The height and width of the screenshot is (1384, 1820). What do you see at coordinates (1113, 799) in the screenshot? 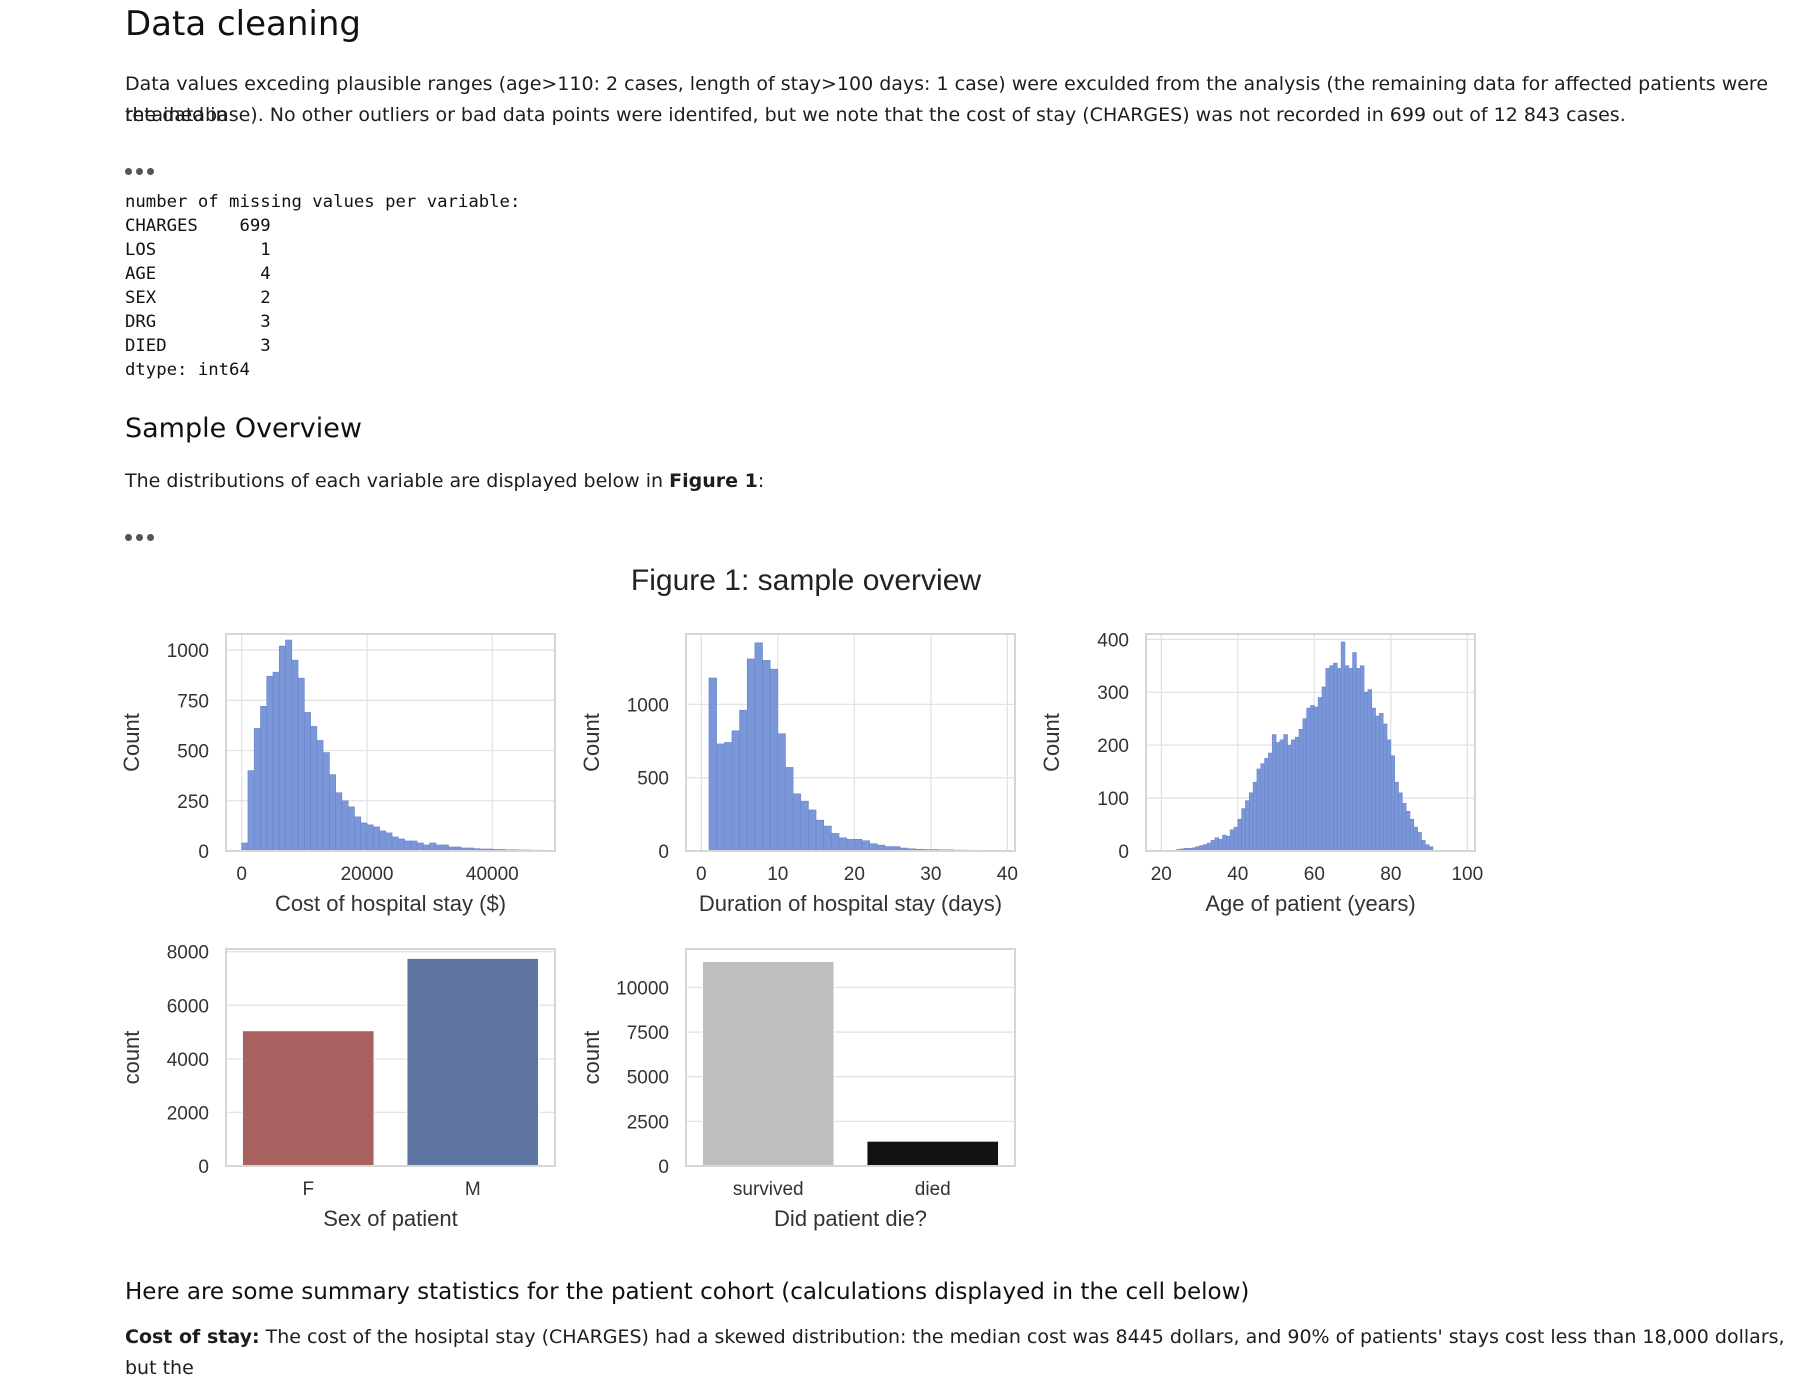
I see `y-tick-label: 100` at bounding box center [1113, 799].